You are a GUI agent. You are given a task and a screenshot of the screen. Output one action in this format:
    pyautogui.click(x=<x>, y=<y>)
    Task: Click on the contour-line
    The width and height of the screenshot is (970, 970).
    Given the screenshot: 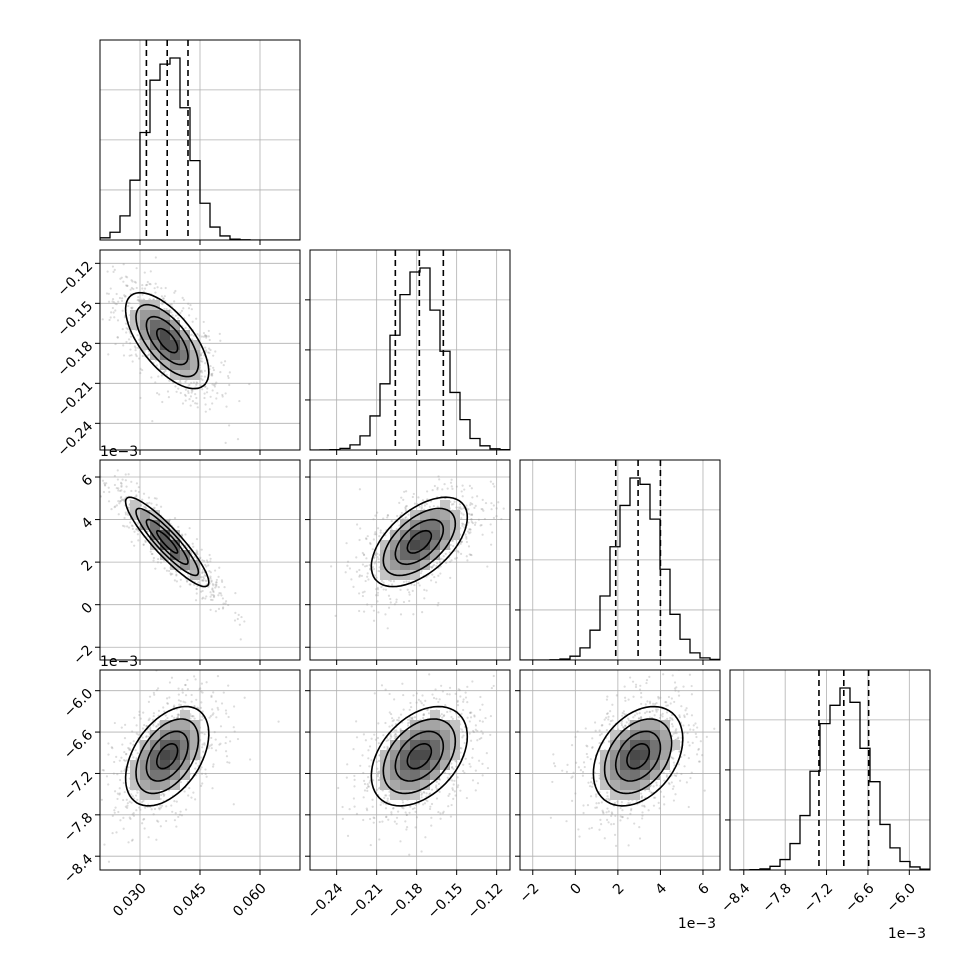 What is the action you would take?
    pyautogui.click(x=167, y=756)
    